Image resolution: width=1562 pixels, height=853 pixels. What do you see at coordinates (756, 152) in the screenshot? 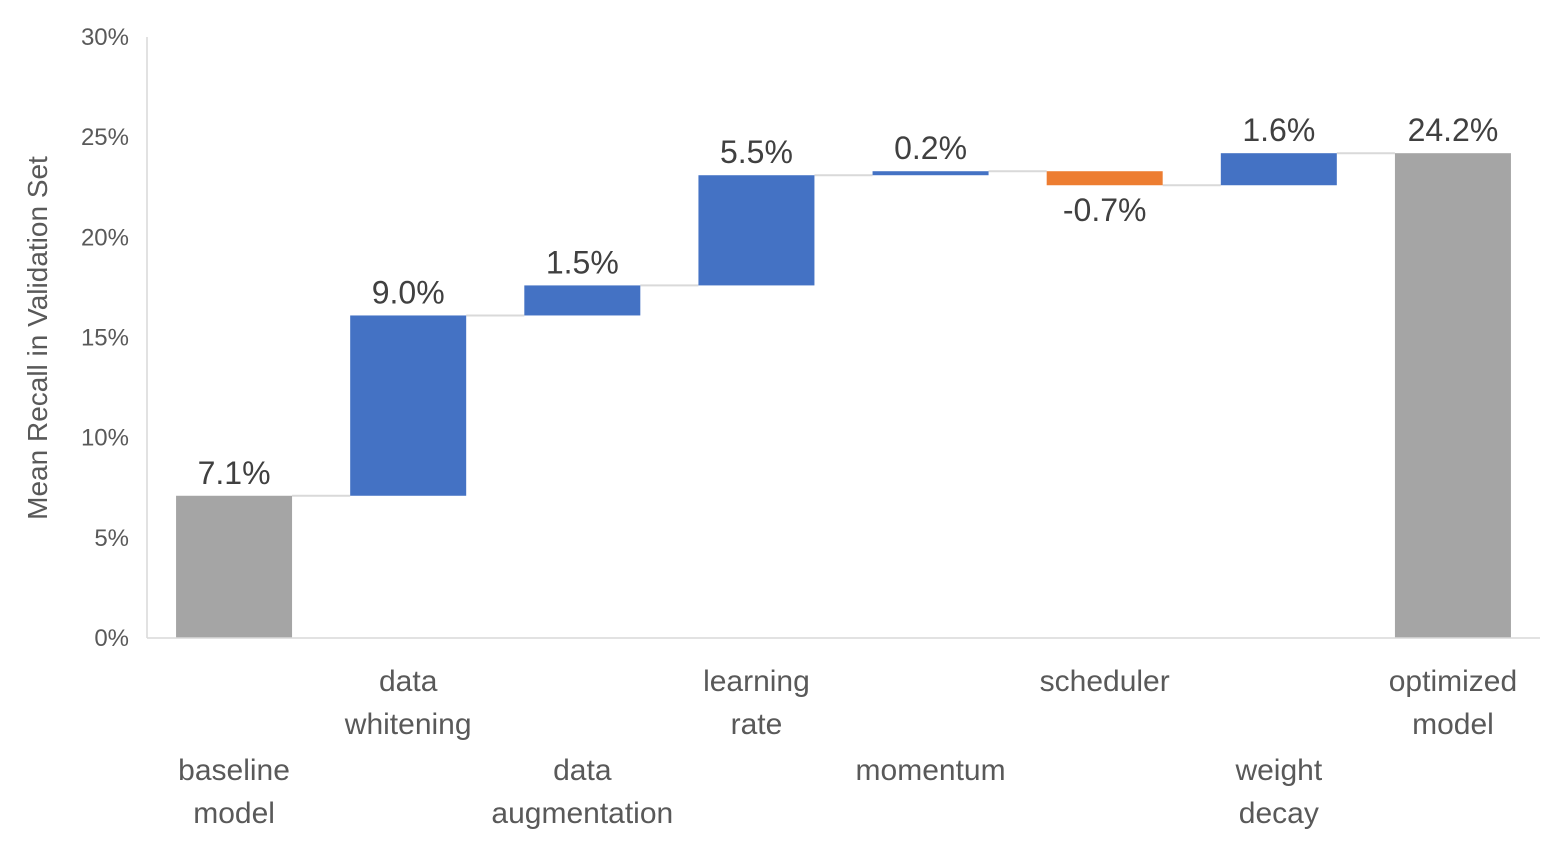
I see `data-label: 5.5%` at bounding box center [756, 152].